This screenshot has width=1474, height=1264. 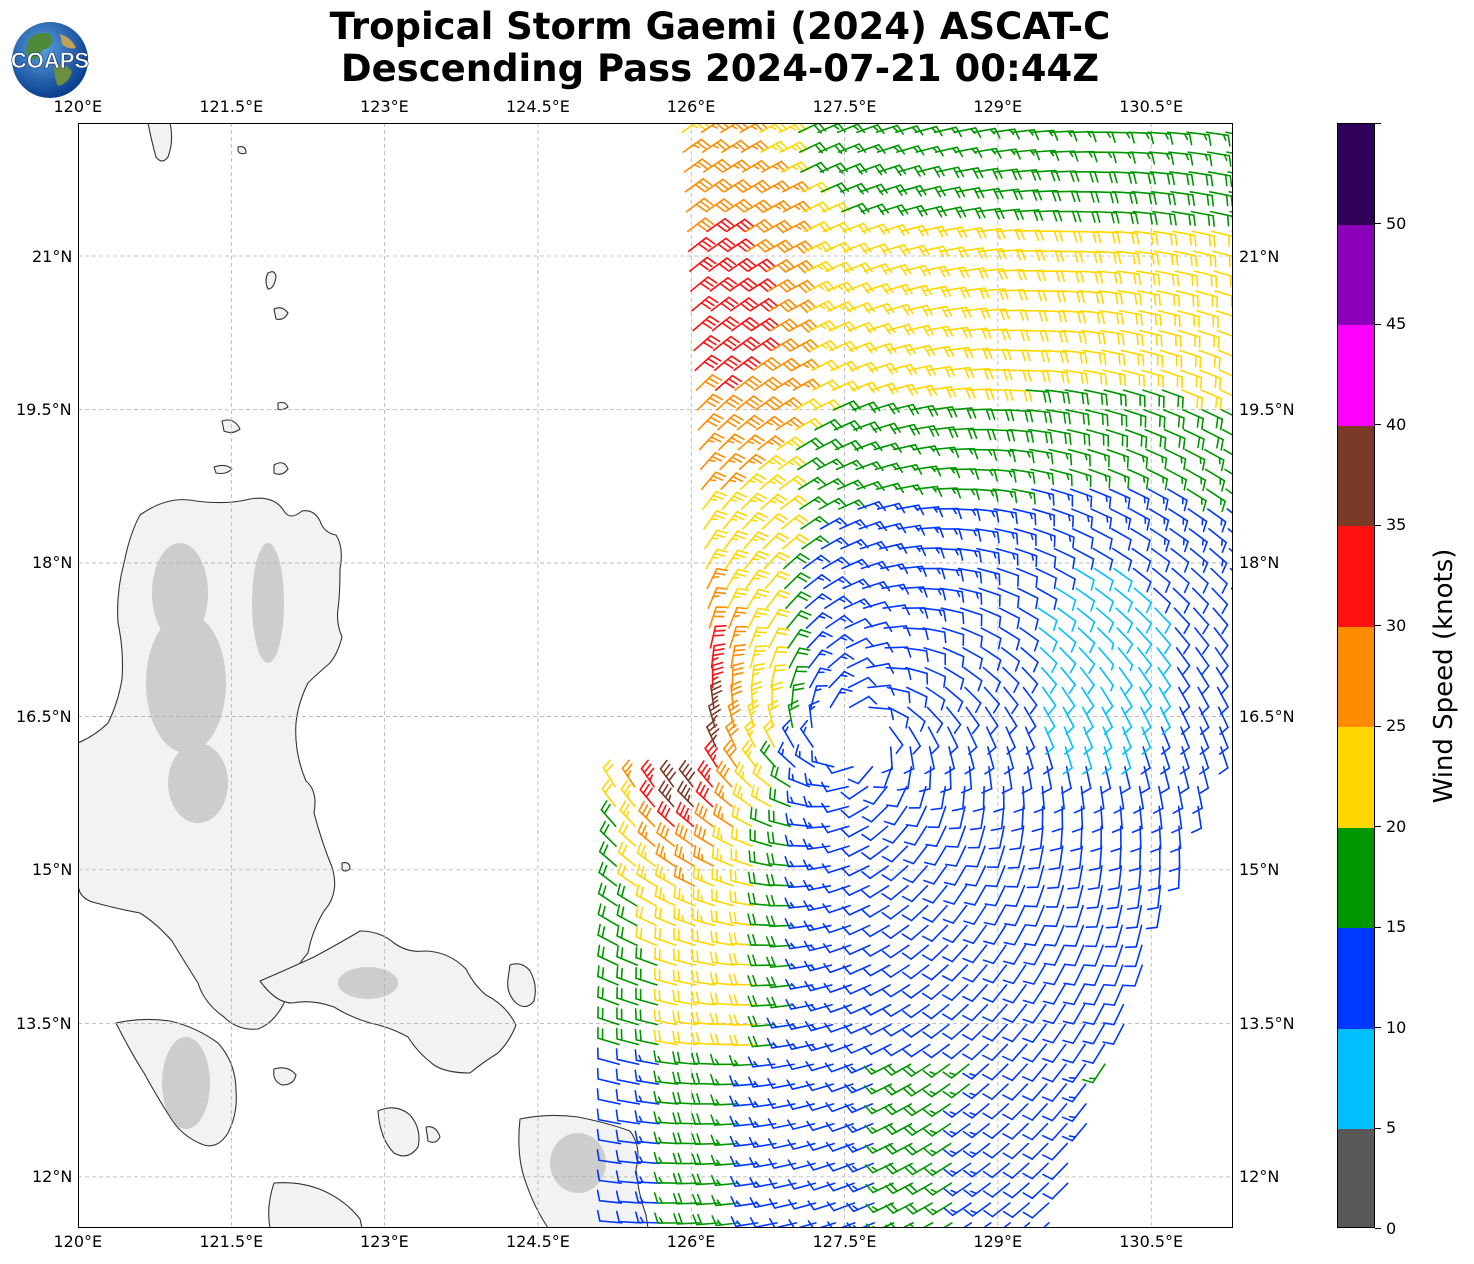 What do you see at coordinates (1396, 525) in the screenshot?
I see `colorbar-tick-label: 35` at bounding box center [1396, 525].